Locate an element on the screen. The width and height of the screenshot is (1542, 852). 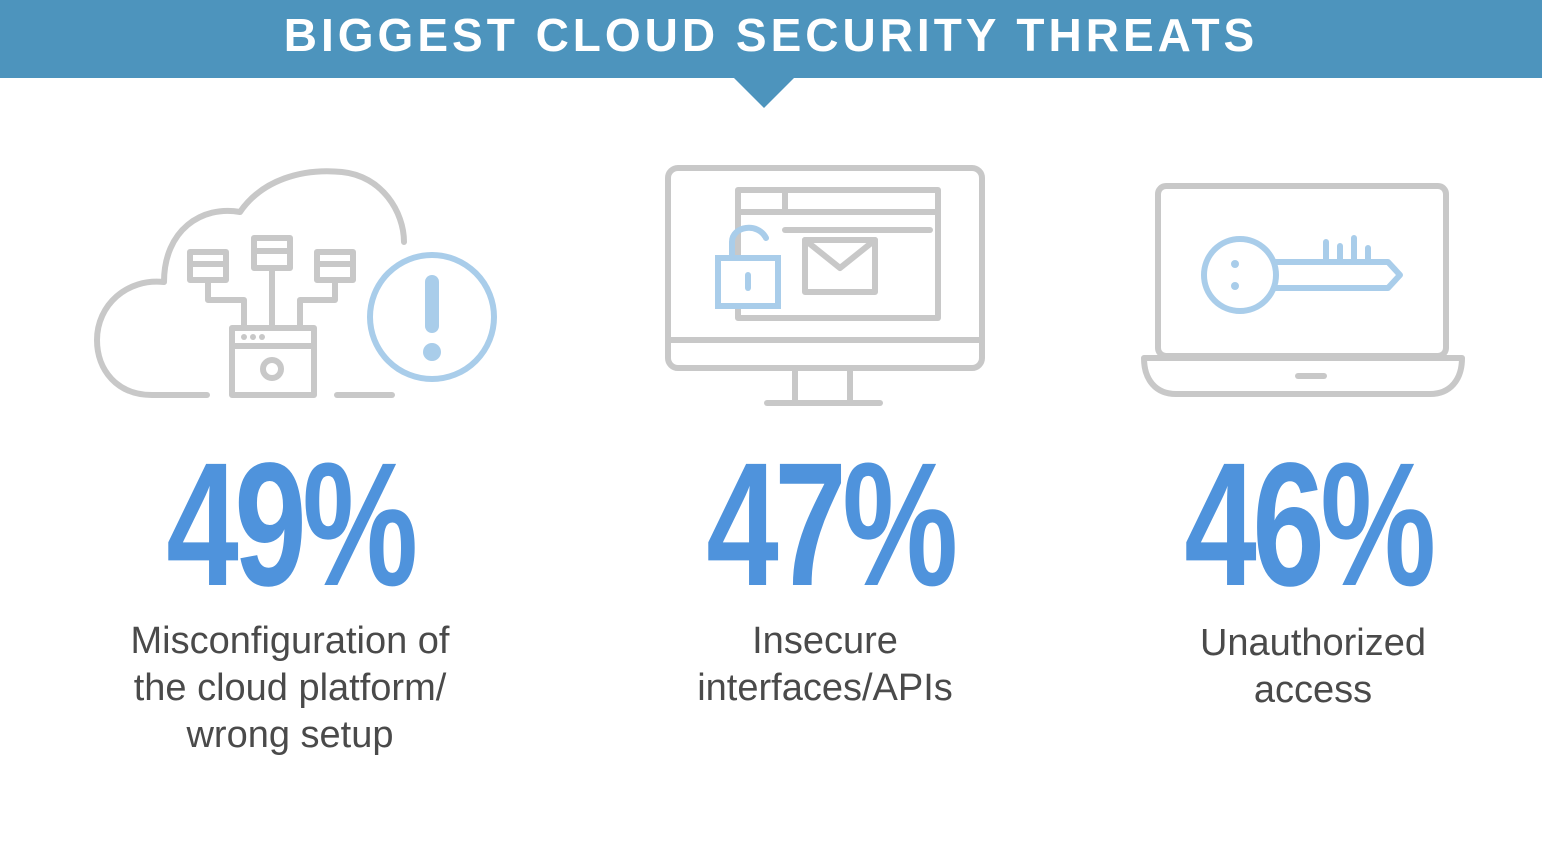
stat-value-2: 47% is located at coordinates (832, 525).